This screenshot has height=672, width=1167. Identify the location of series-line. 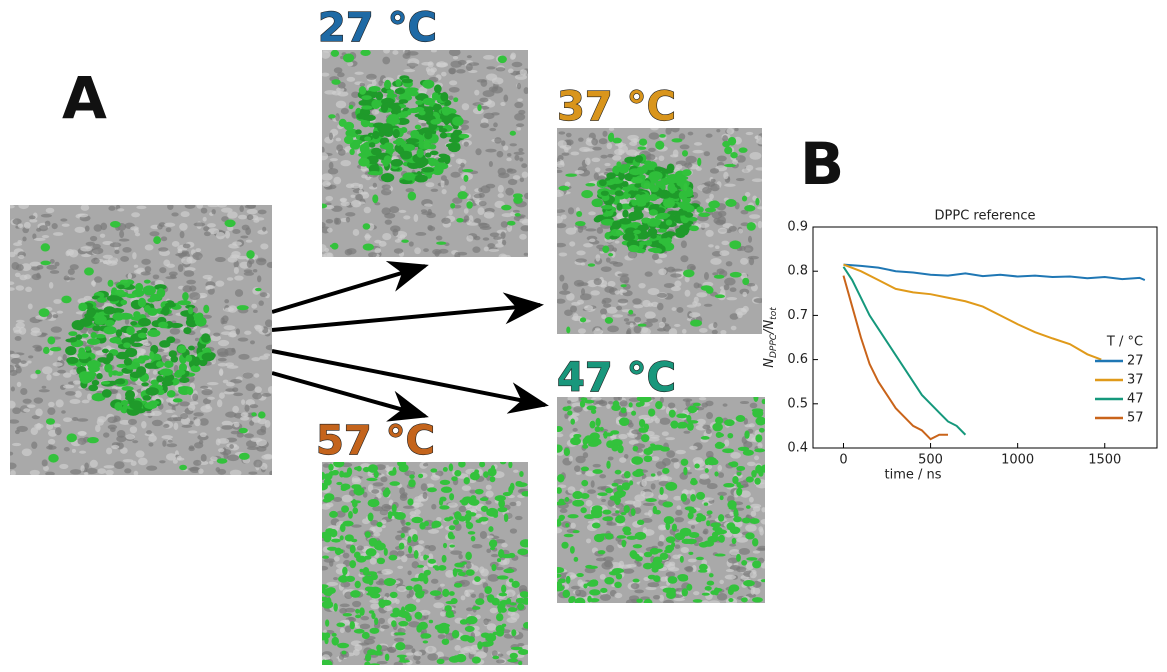
(904, 351).